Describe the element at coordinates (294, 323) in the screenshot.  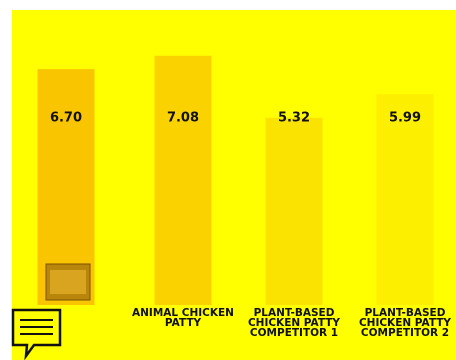
I see `category-label: PLANT-BASED CHICKEN PATTY COMPETITOR 1` at that location.